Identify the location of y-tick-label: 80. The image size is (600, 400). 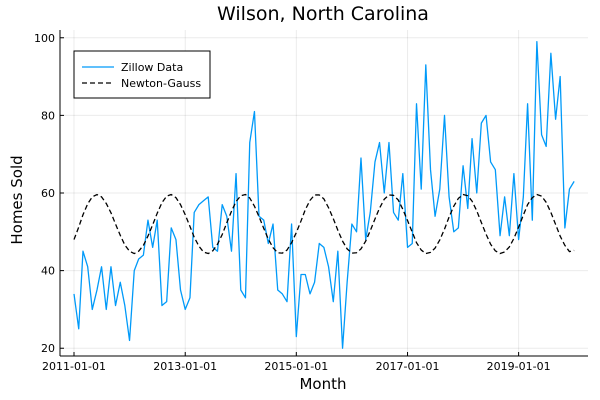
(48, 115).